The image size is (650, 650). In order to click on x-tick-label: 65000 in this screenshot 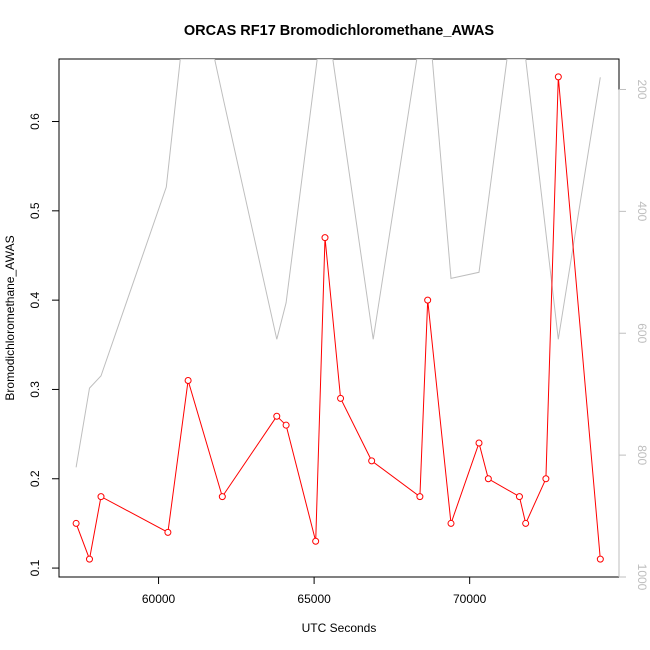, I will do `click(314, 599)`.